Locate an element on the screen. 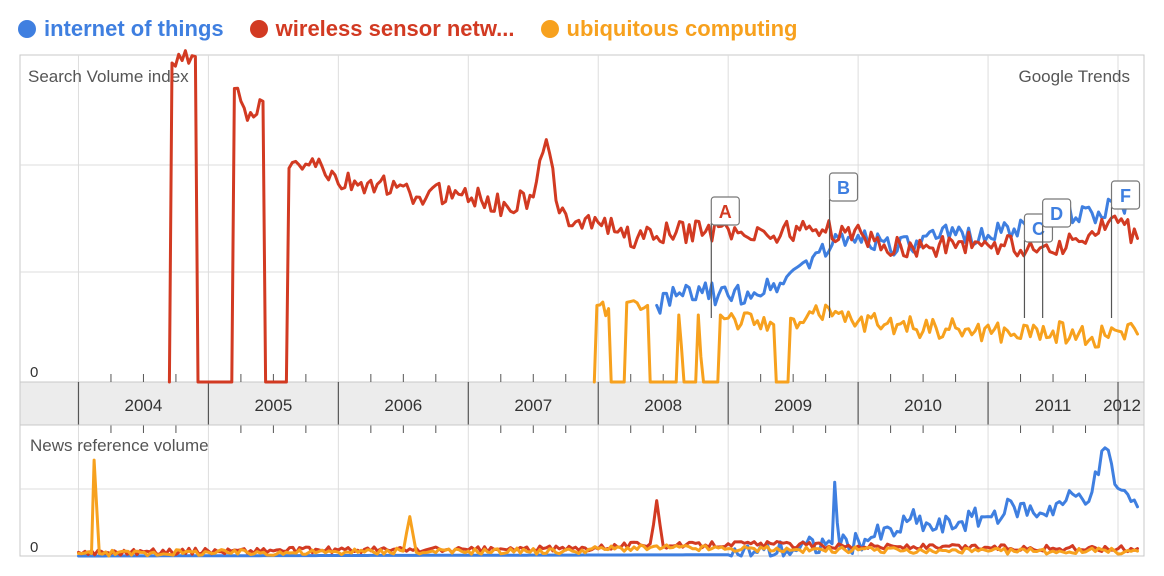 The image size is (1164, 576). legend-item: ubiquitous computing is located at coordinates (669, 29).